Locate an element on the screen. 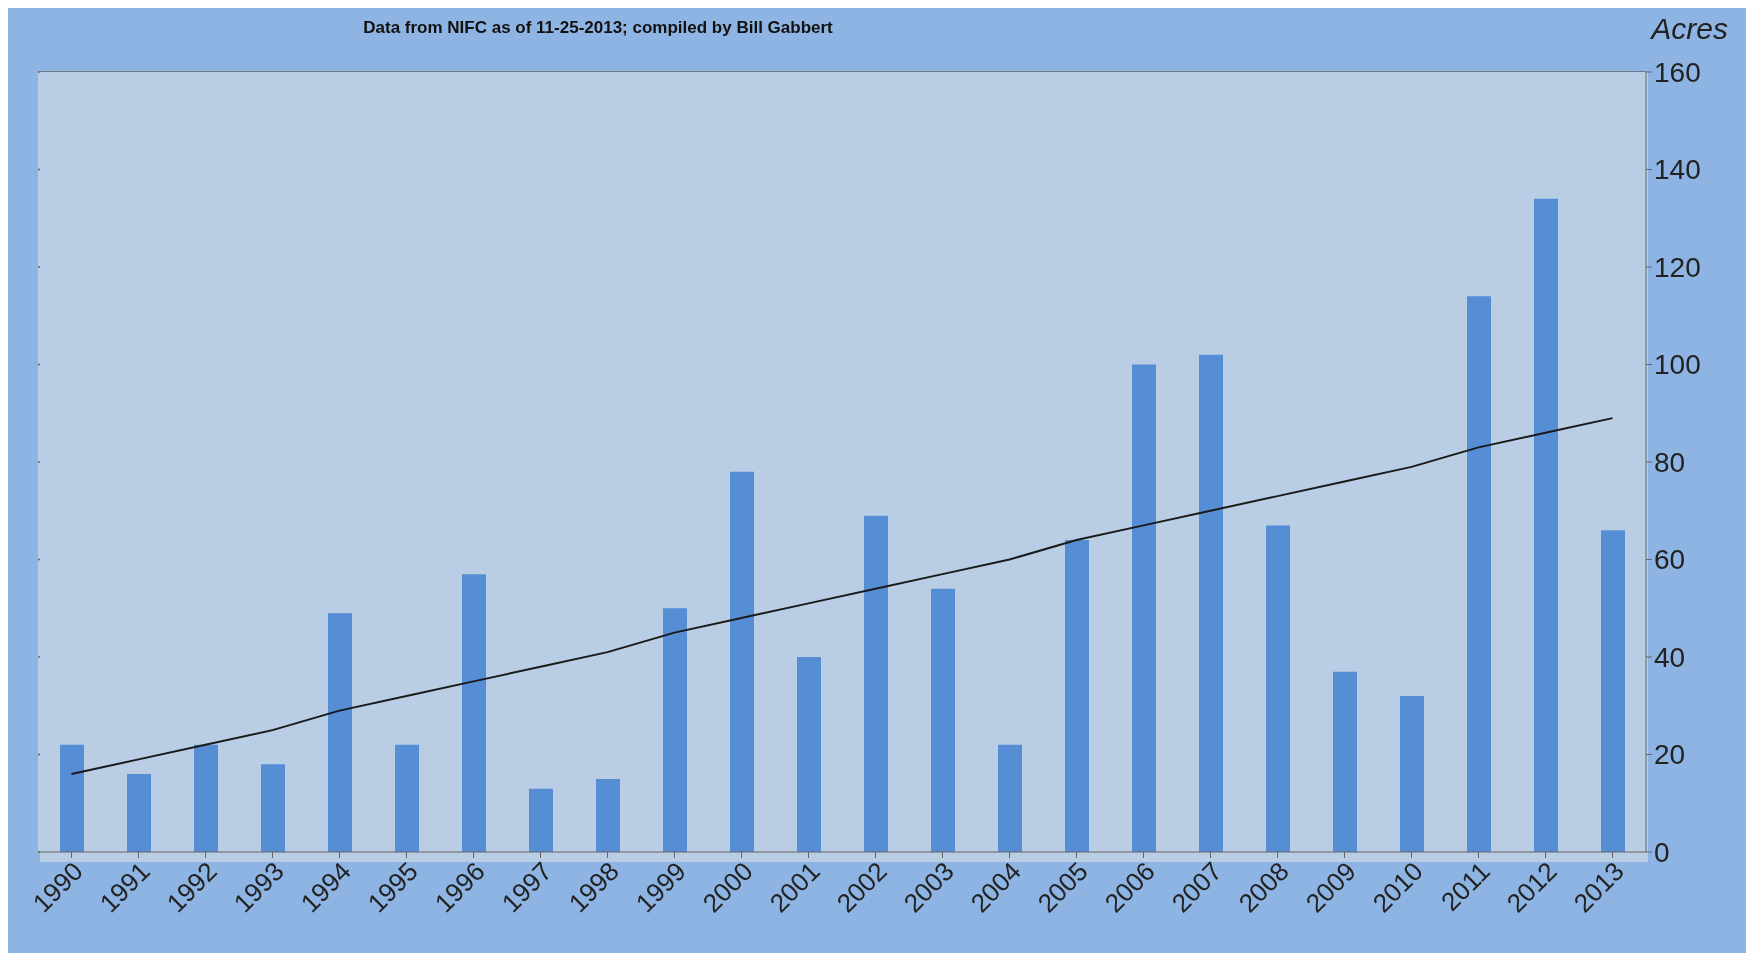 Image resolution: width=1754 pixels, height=965 pixels. y-tick-label: 0 is located at coordinates (1662, 852).